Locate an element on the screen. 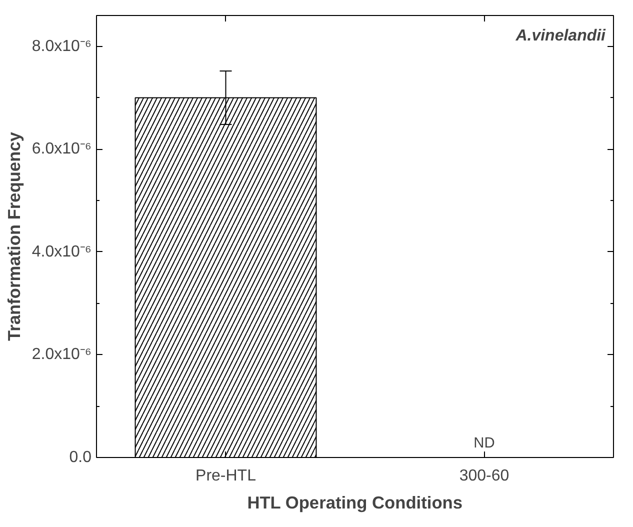 The image size is (633, 527). annotation: A.vinelandii is located at coordinates (560, 36).